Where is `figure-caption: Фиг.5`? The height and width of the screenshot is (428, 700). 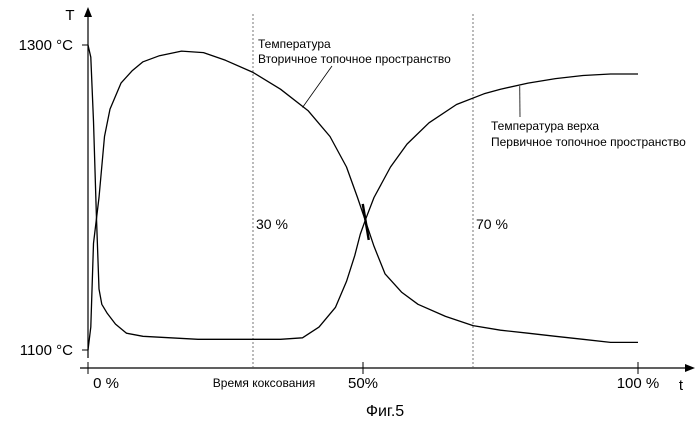 figure-caption: Фиг.5 is located at coordinates (385, 411).